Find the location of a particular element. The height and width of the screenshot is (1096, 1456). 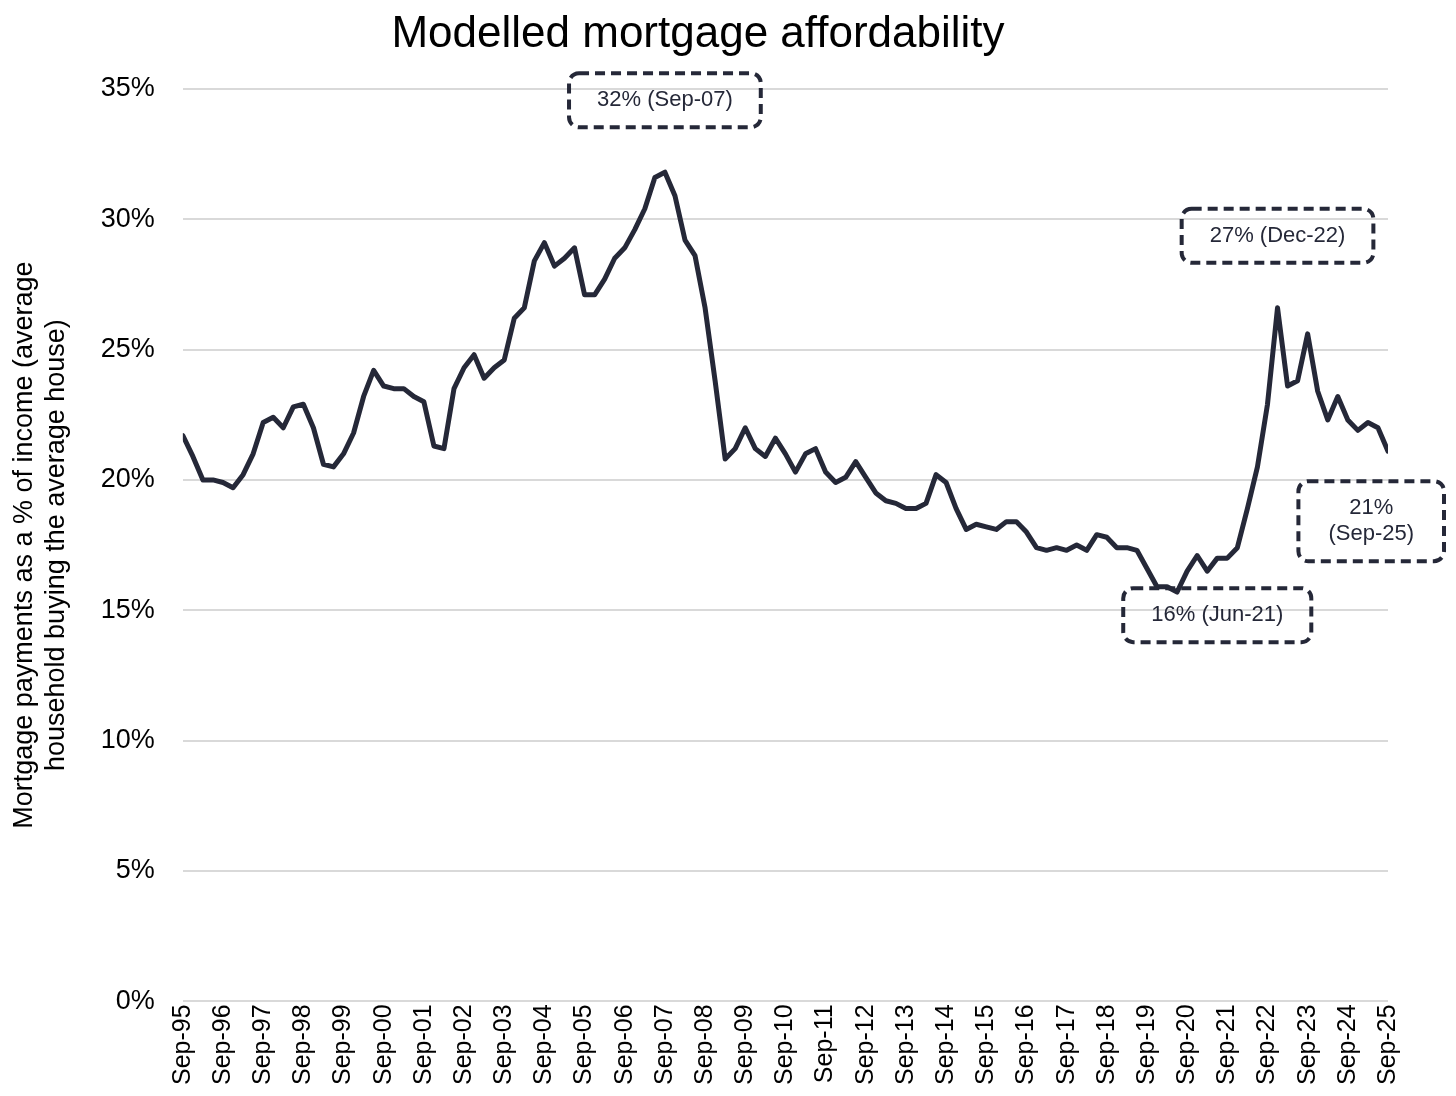

x-tick-label: Sep-96 is located at coordinates (220, 1045).